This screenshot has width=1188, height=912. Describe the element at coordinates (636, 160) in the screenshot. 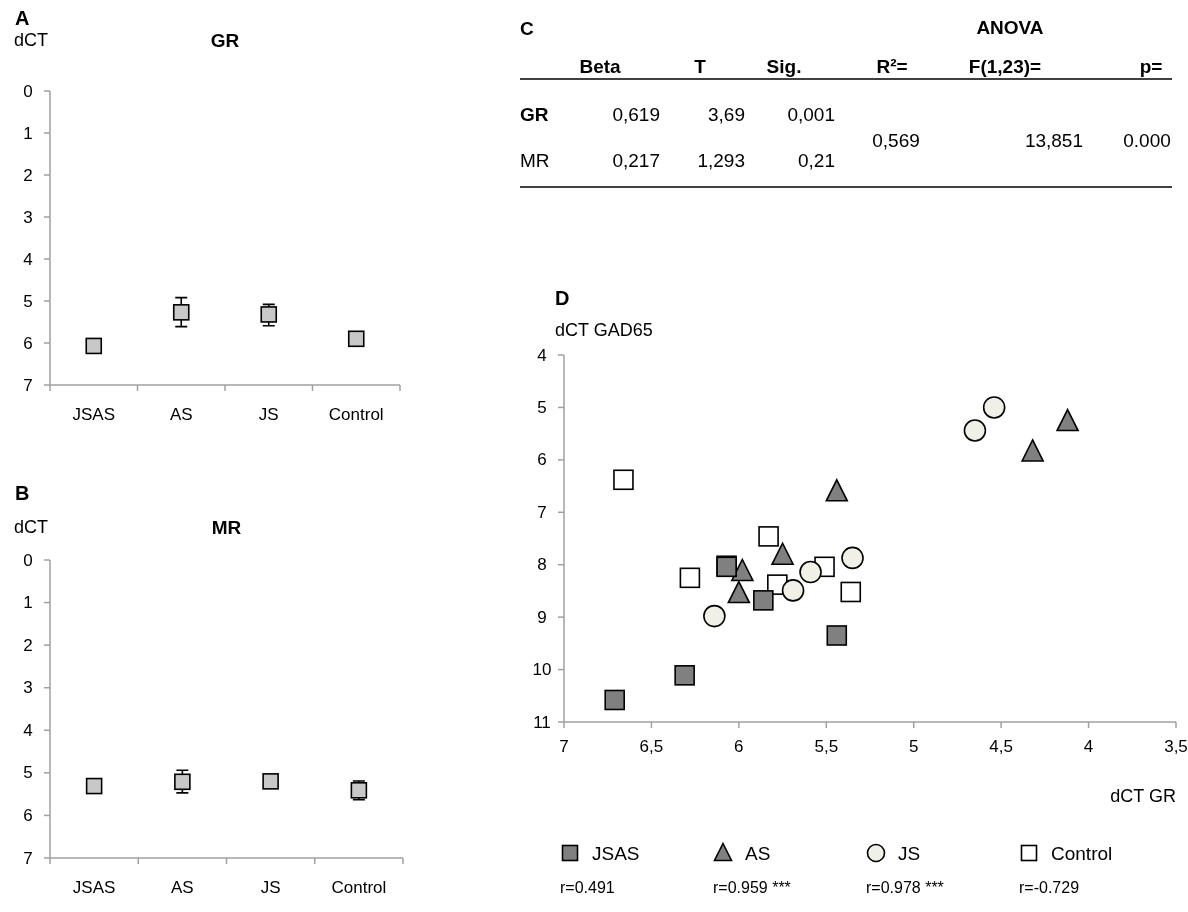

I see `text: 0,217` at that location.